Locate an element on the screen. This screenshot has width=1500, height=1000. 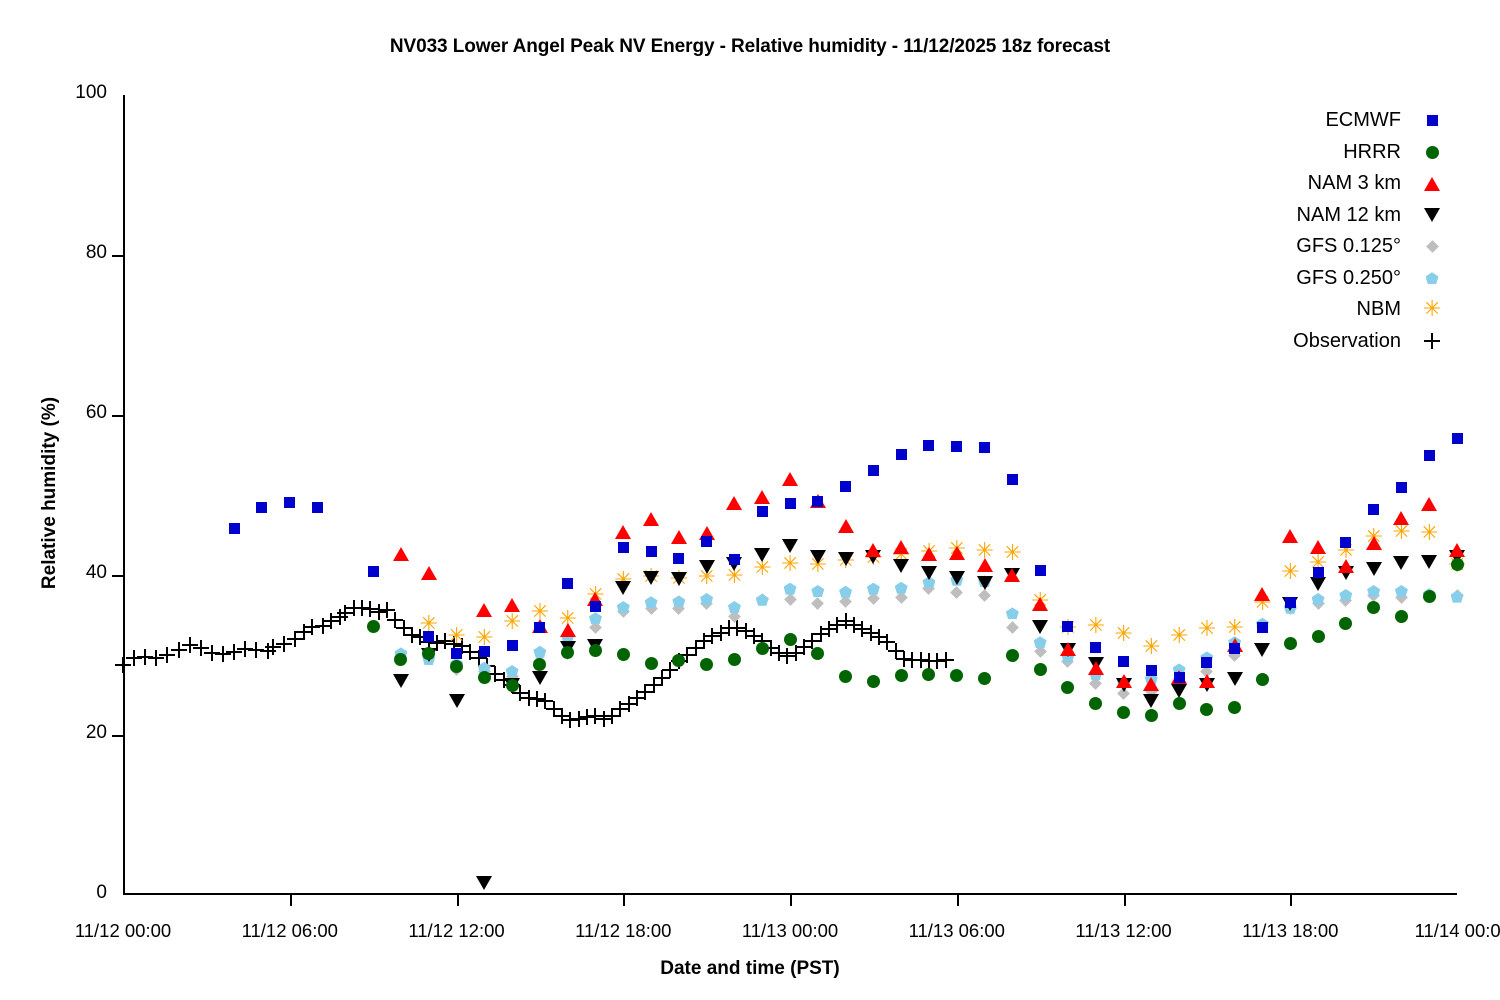
y-tick-label: 20 is located at coordinates (96, 732).